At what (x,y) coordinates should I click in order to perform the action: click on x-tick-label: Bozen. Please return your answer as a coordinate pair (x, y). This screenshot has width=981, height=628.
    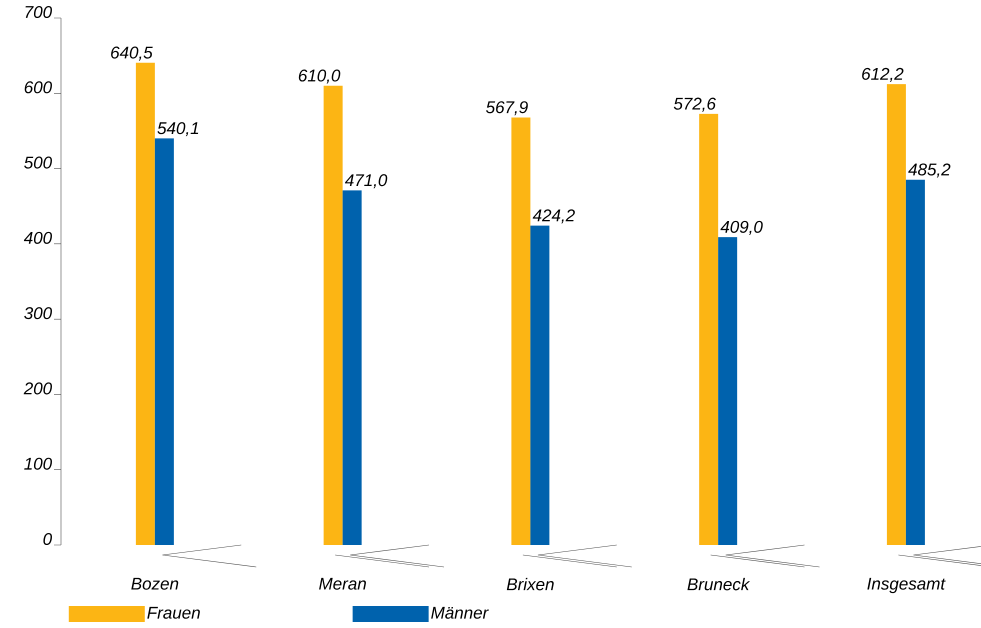
    Looking at the image, I should click on (154, 584).